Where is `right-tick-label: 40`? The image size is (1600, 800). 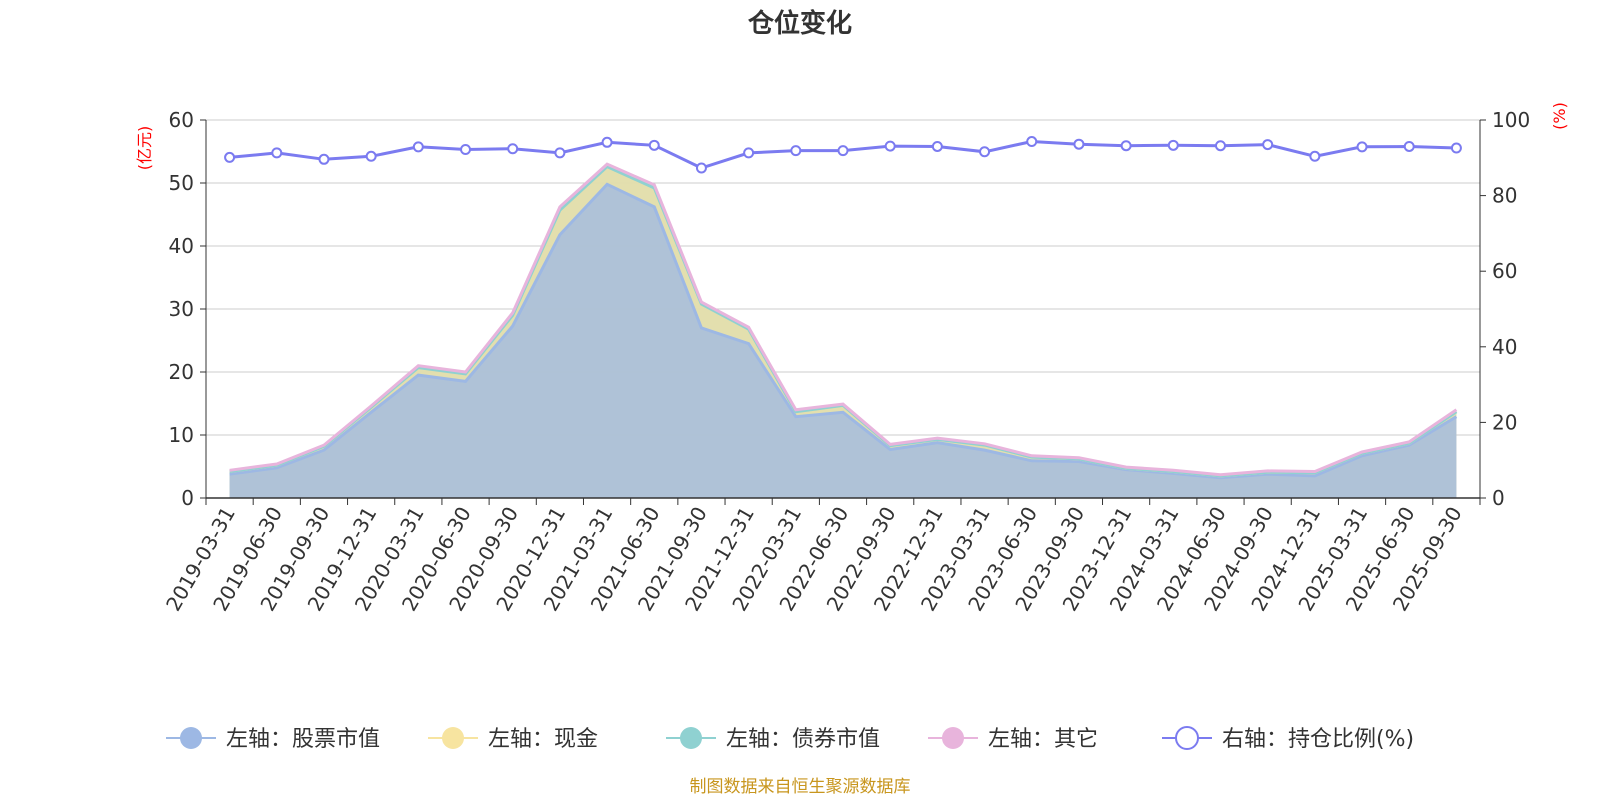 right-tick-label: 40 is located at coordinates (1504, 347).